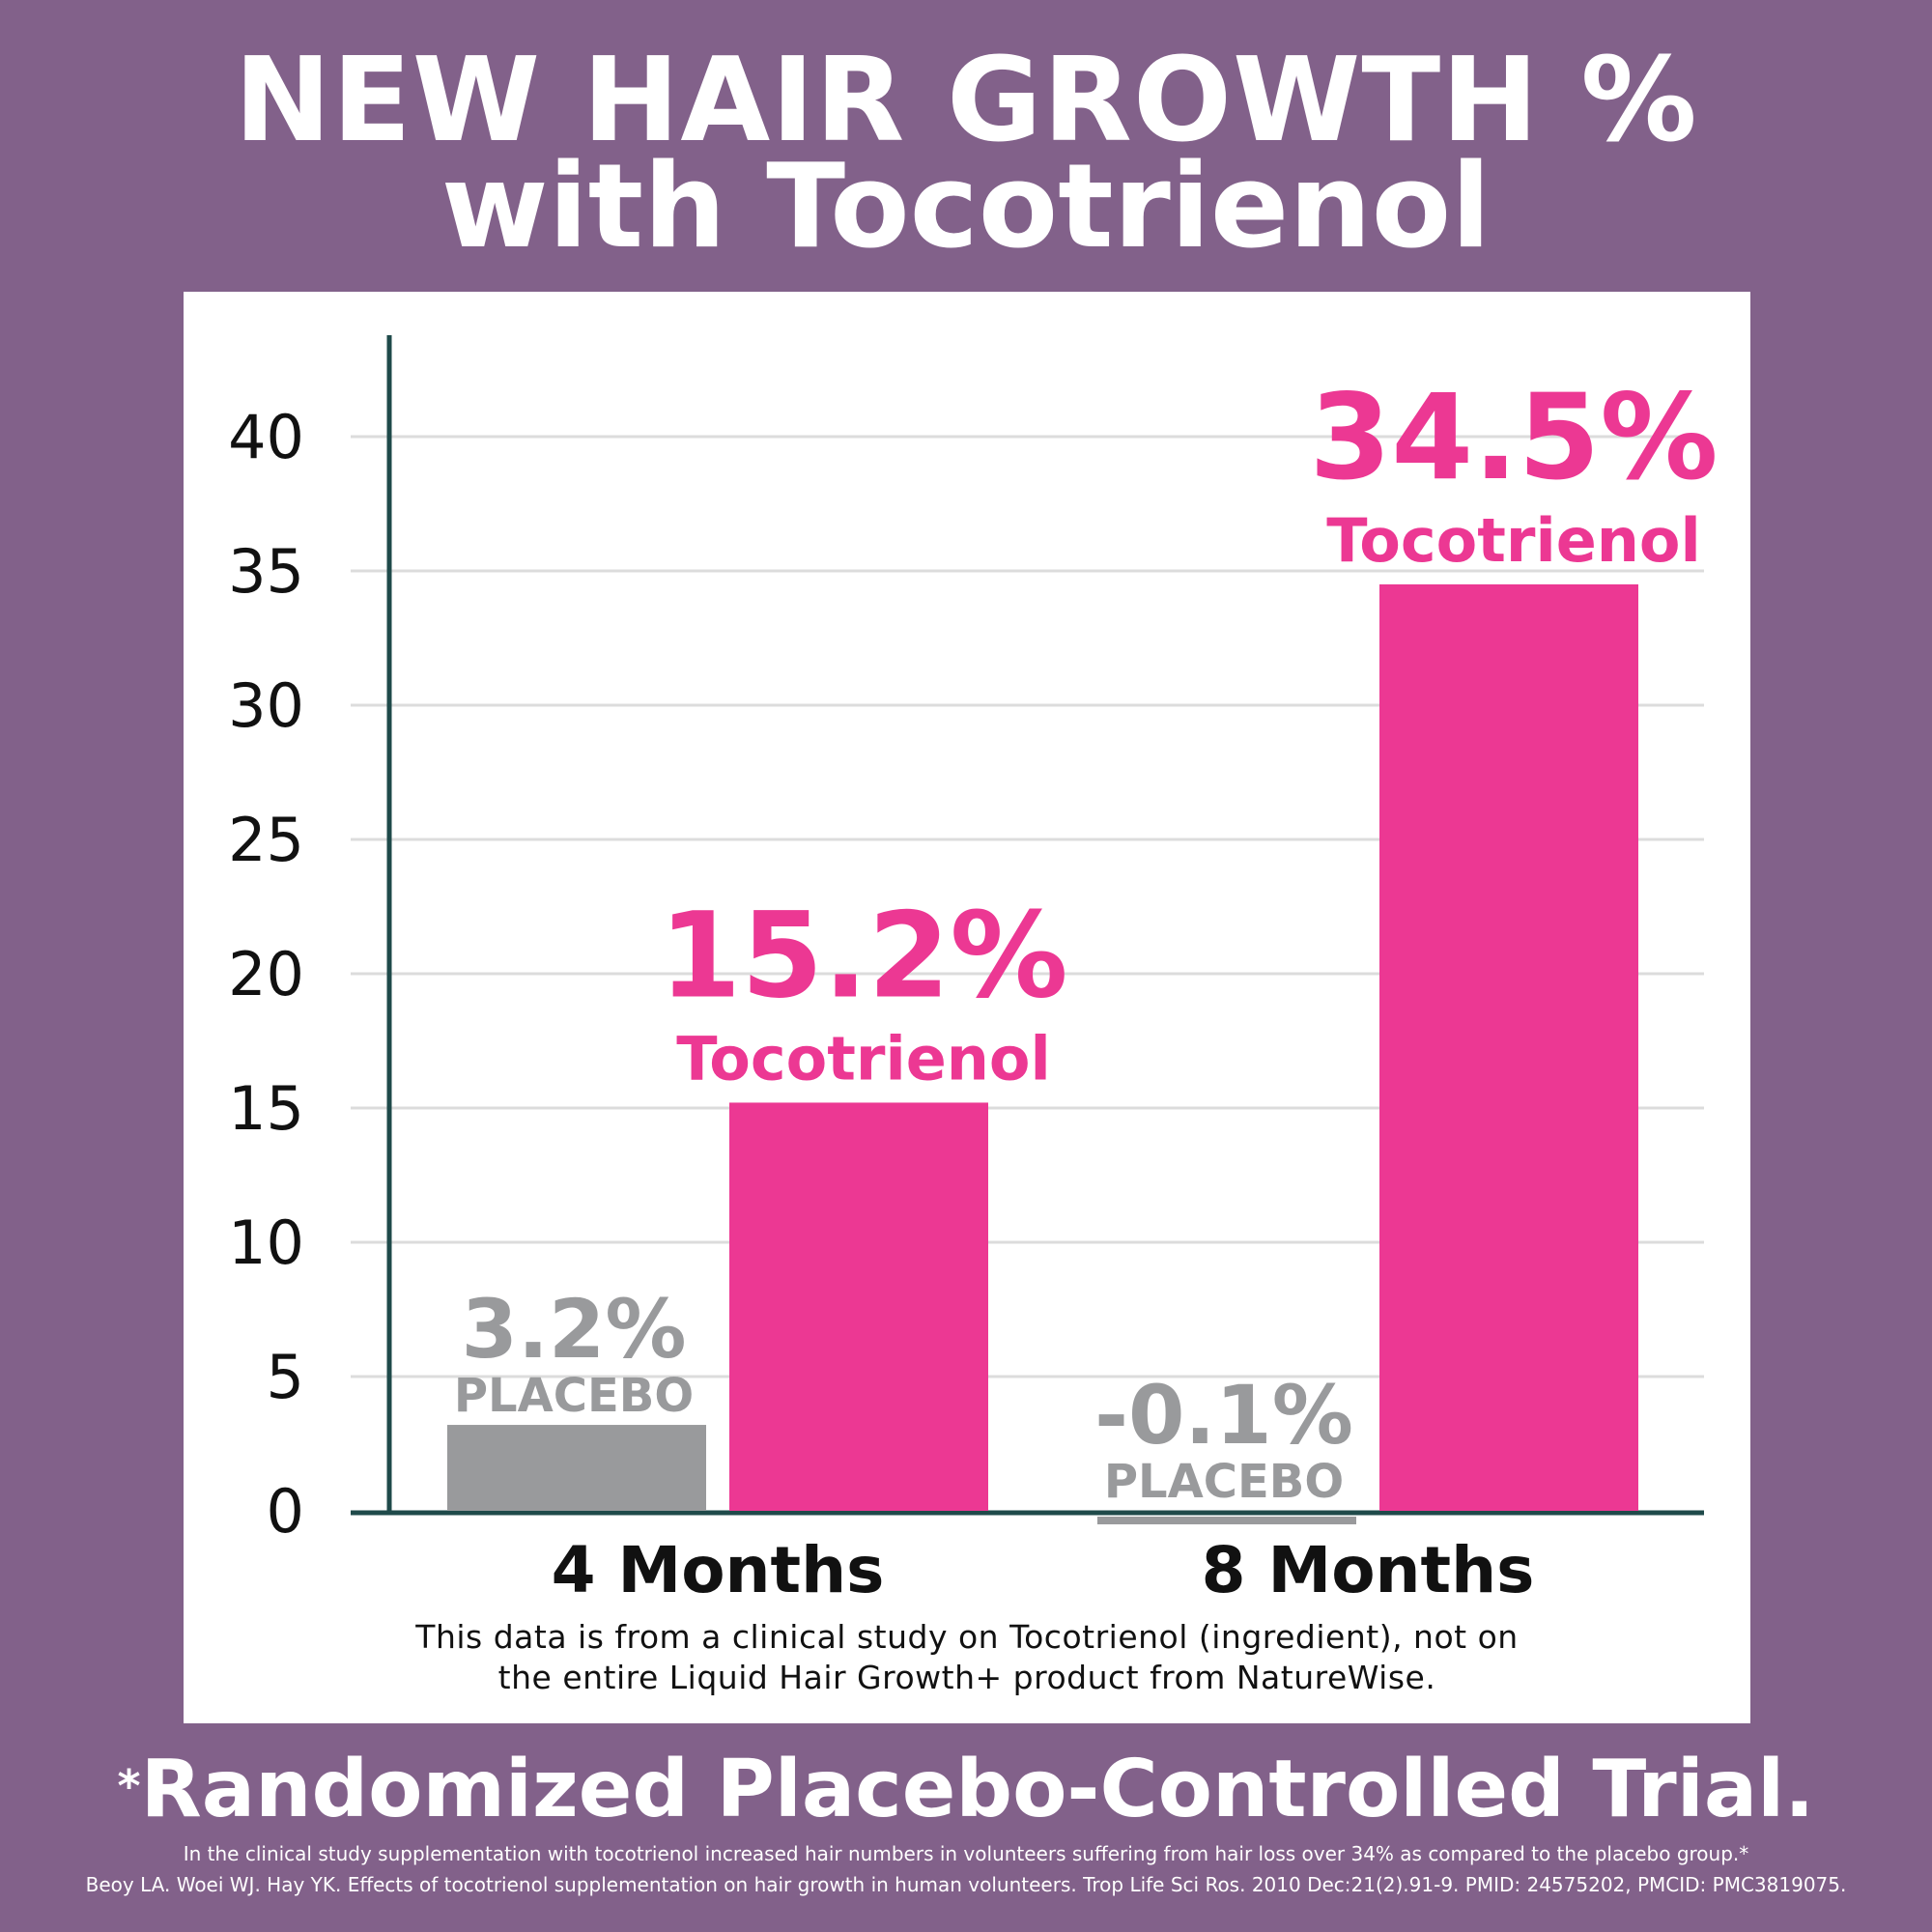 The height and width of the screenshot is (1932, 1932). I want to click on data-label-value: -0.1%, so click(1223, 1415).